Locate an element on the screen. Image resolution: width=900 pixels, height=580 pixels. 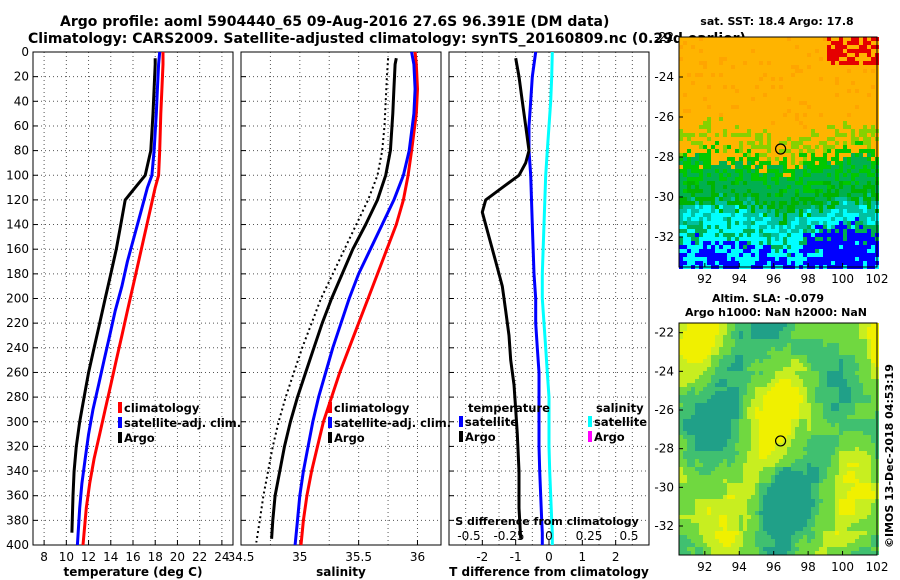
x-tick-label: 0 is located at coordinates (549, 557).